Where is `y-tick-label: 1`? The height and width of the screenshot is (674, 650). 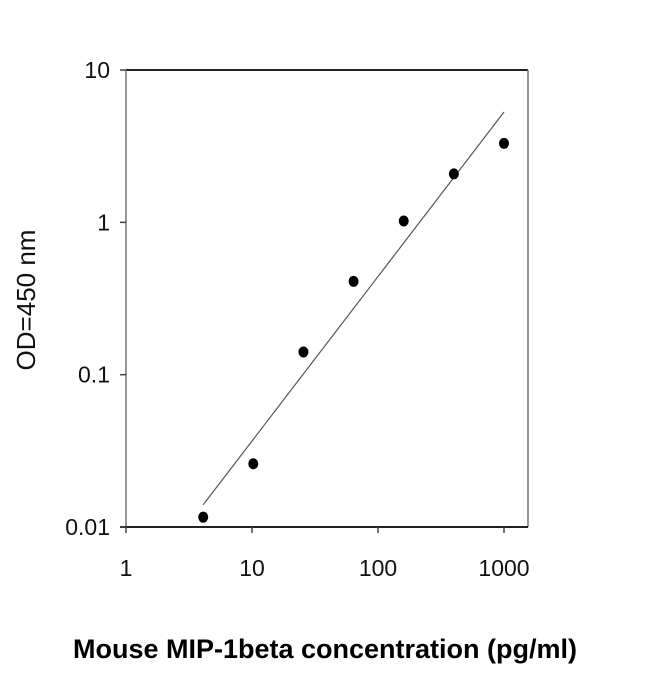 y-tick-label: 1 is located at coordinates (103, 222).